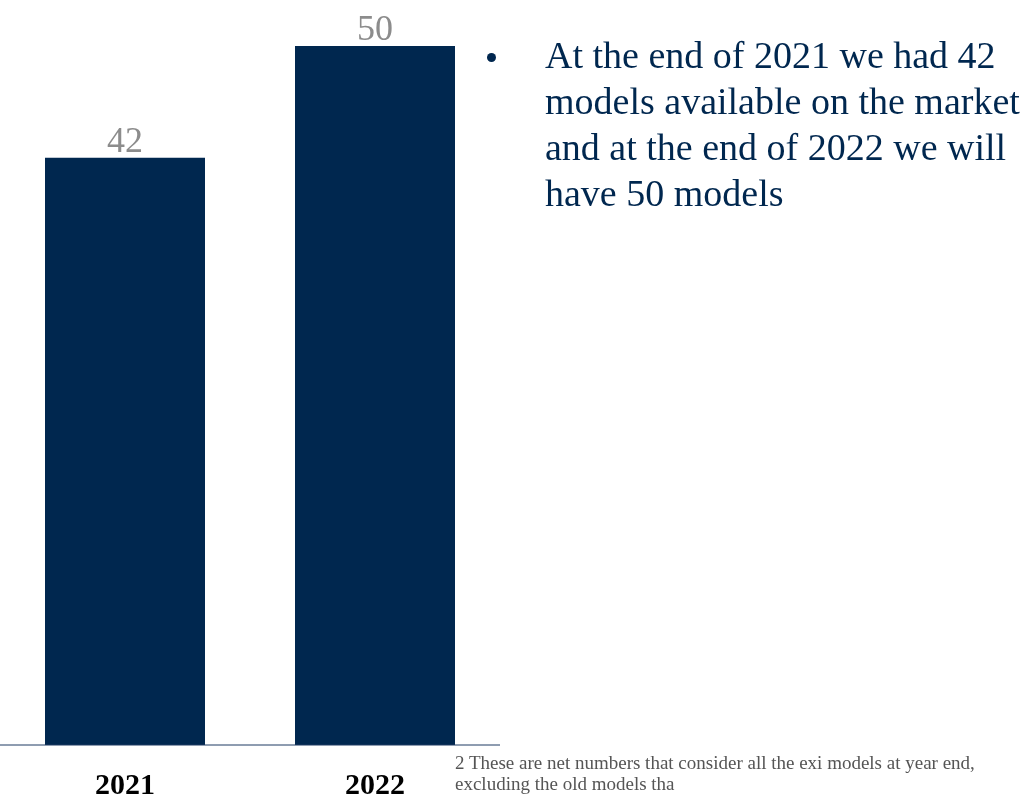  I want to click on x-tick-label: 2022, so click(375, 784).